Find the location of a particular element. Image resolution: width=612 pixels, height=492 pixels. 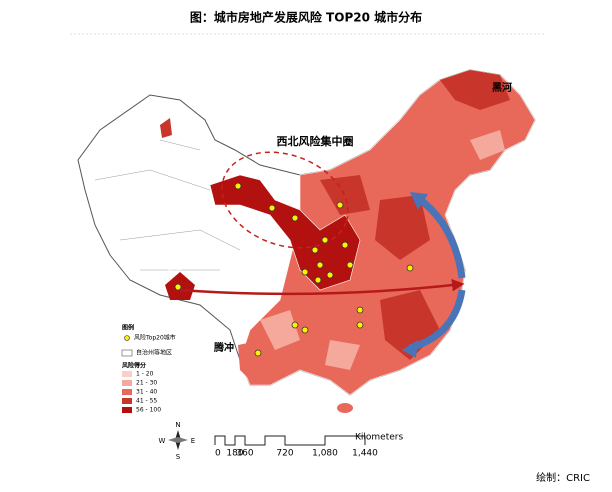

compass-label: N is located at coordinates (177, 425).